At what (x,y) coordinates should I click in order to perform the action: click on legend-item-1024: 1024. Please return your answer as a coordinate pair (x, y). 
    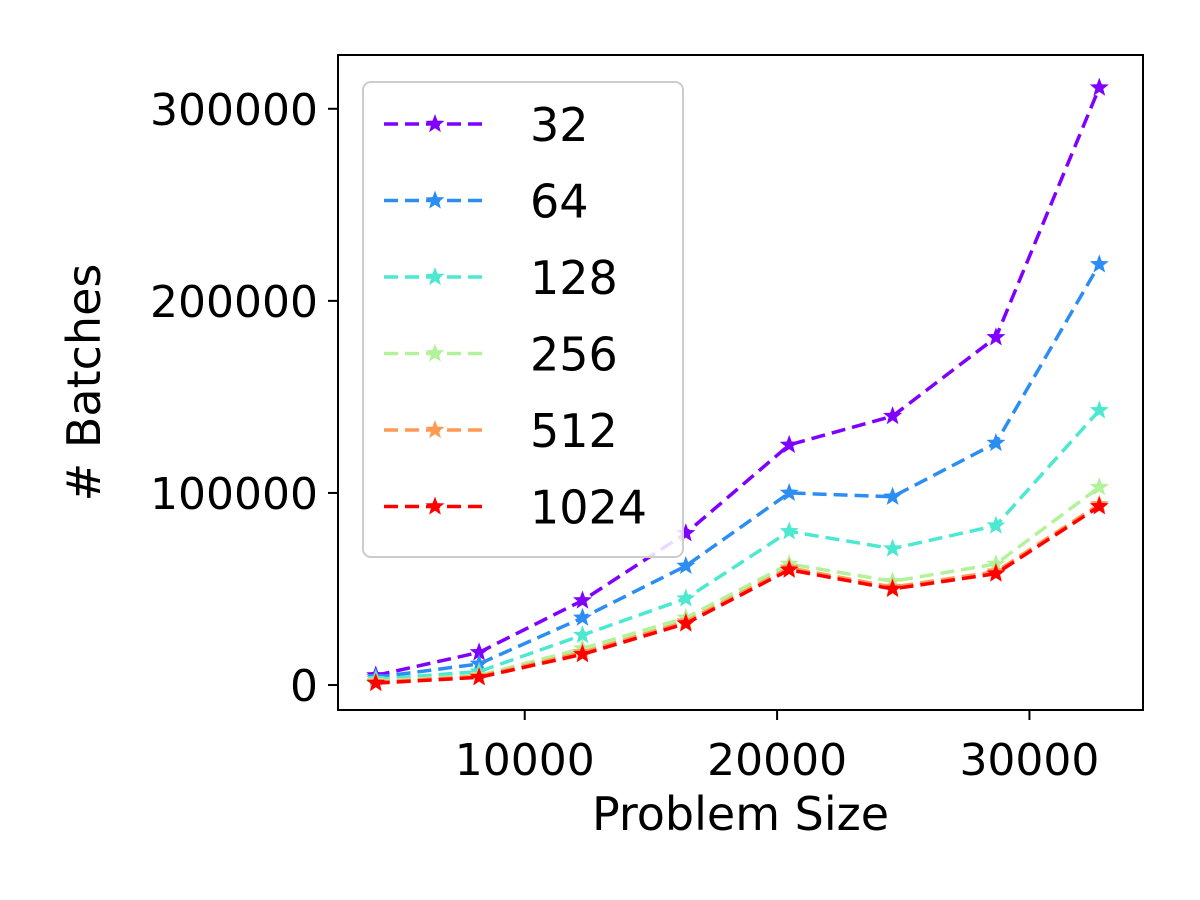
    Looking at the image, I should click on (515, 508).